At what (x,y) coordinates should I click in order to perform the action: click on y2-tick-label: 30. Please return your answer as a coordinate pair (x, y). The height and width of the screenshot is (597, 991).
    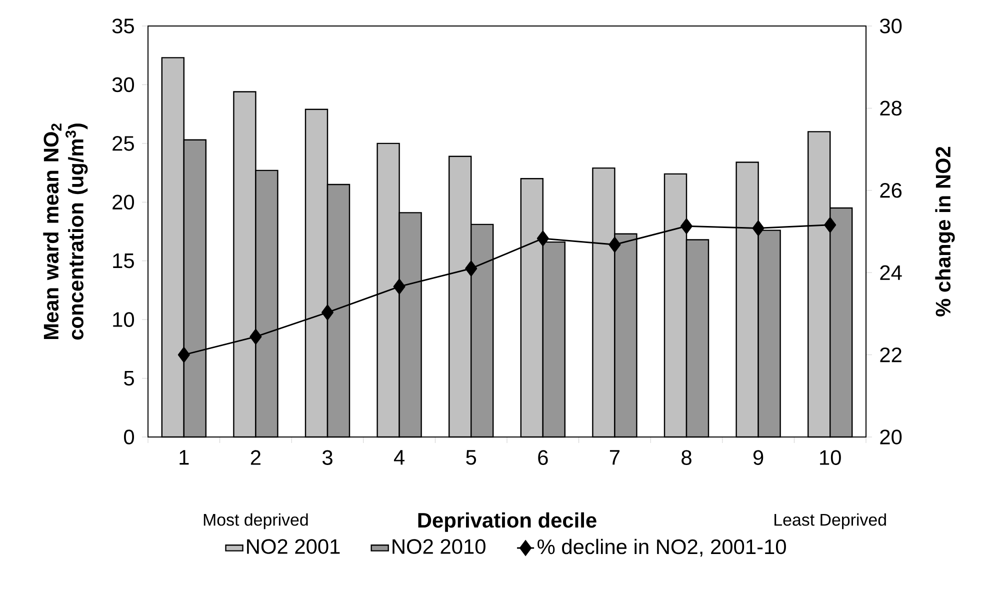
    Looking at the image, I should click on (891, 26).